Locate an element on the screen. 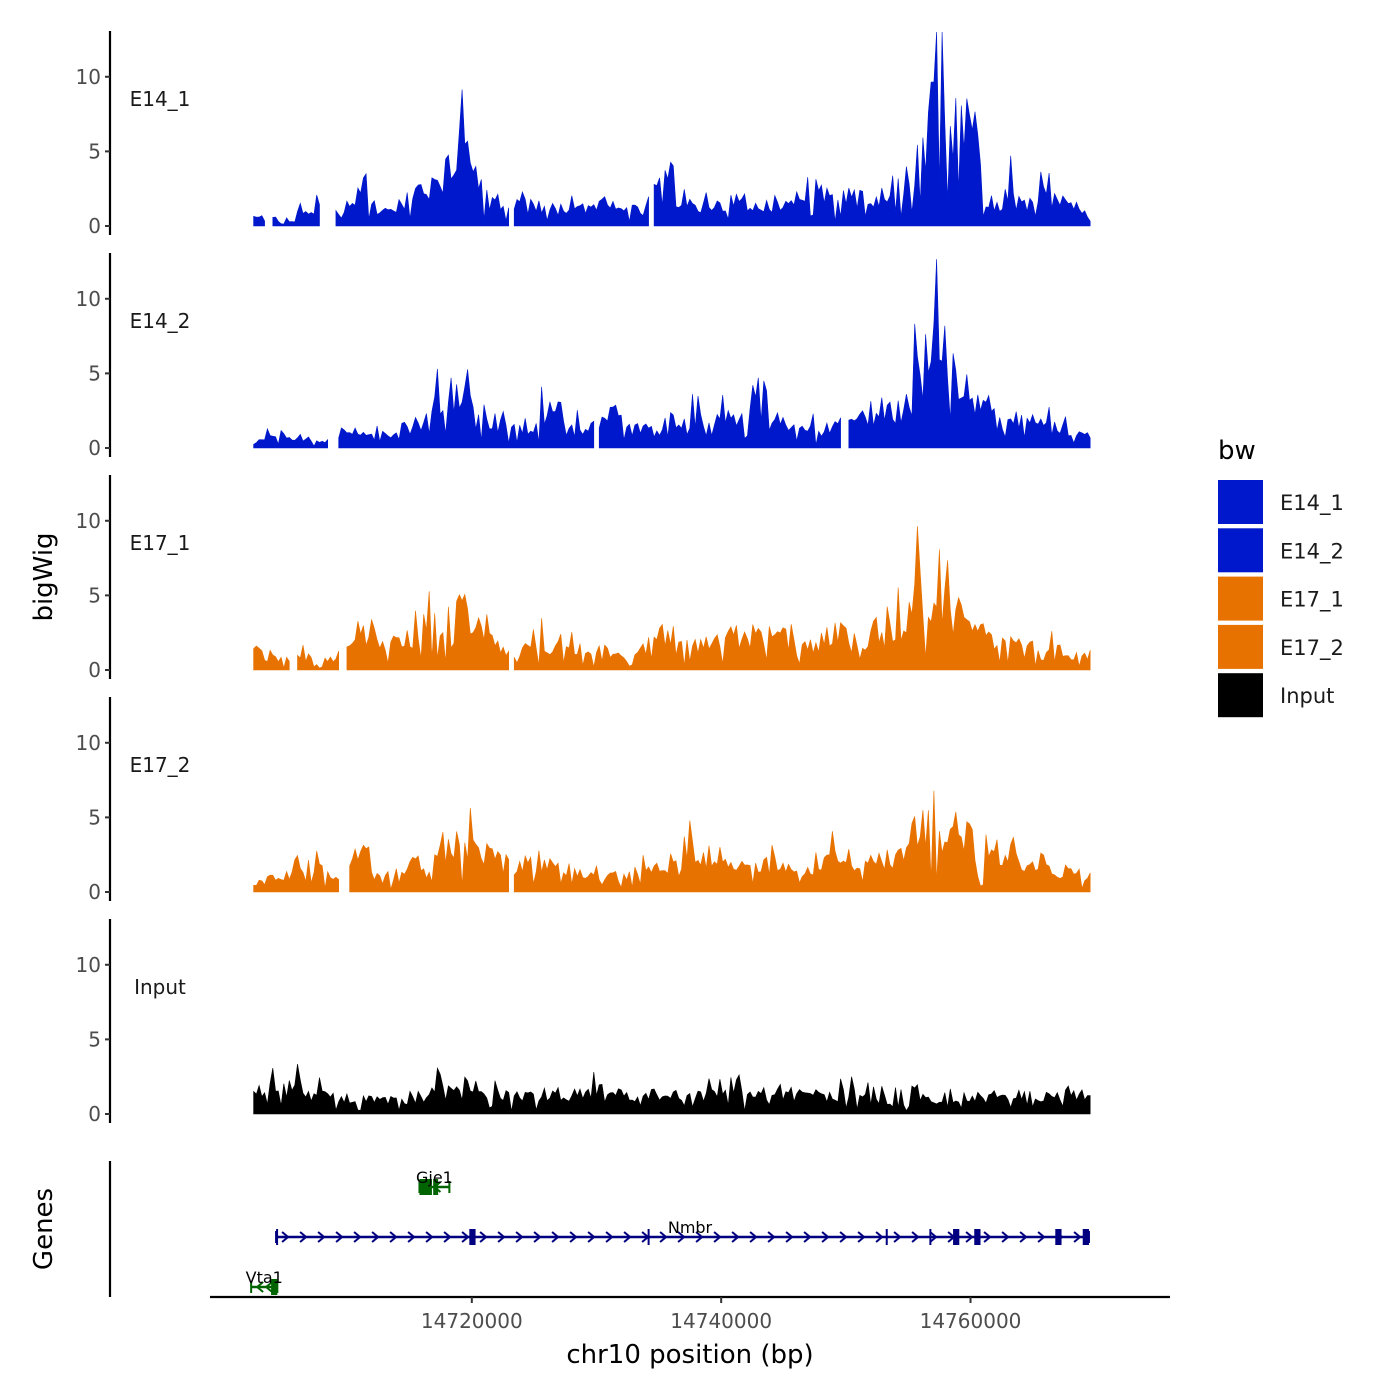  legend-label: E17_2 is located at coordinates (1312, 648).